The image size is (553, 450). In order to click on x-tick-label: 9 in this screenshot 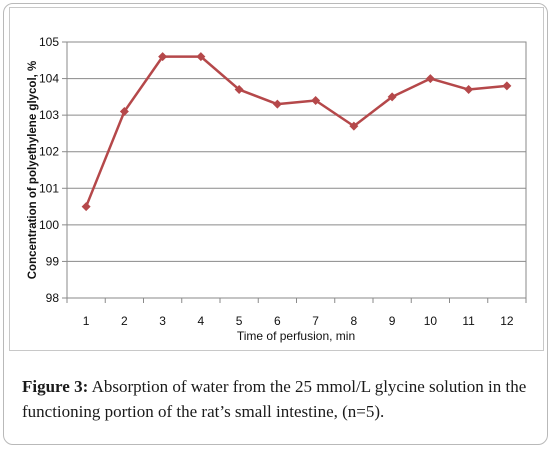, I will do `click(392, 321)`.